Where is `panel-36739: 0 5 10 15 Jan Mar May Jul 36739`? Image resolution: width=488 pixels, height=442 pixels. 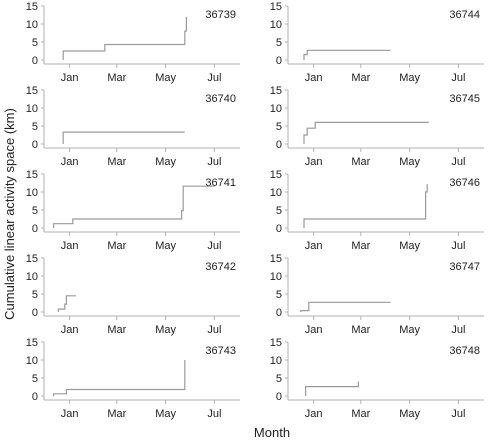
panel-36739: 0 5 10 15 Jan Mar May Jul 36739 is located at coordinates (133, 42).